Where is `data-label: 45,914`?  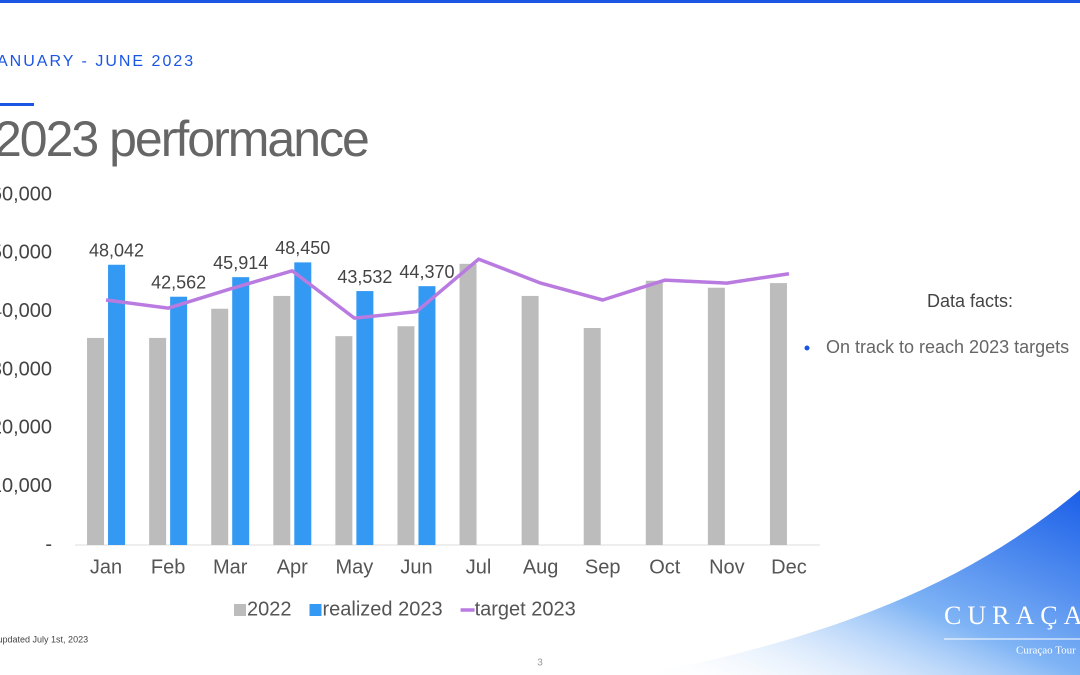 data-label: 45,914 is located at coordinates (240, 263).